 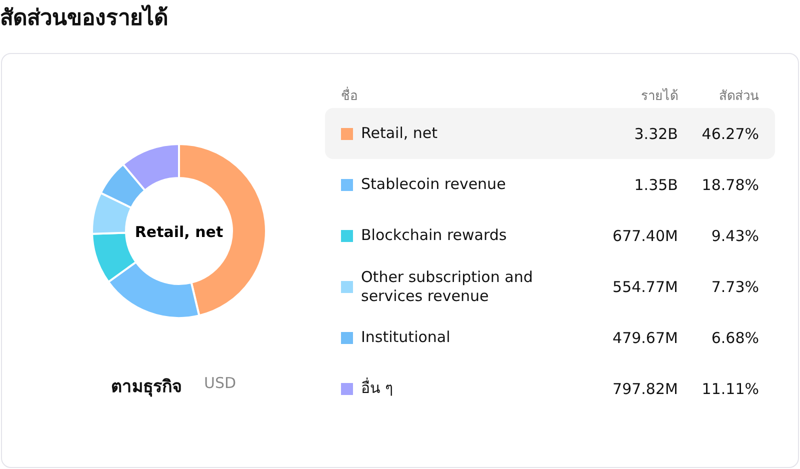 I want to click on text: 479.67M, so click(x=645, y=337).